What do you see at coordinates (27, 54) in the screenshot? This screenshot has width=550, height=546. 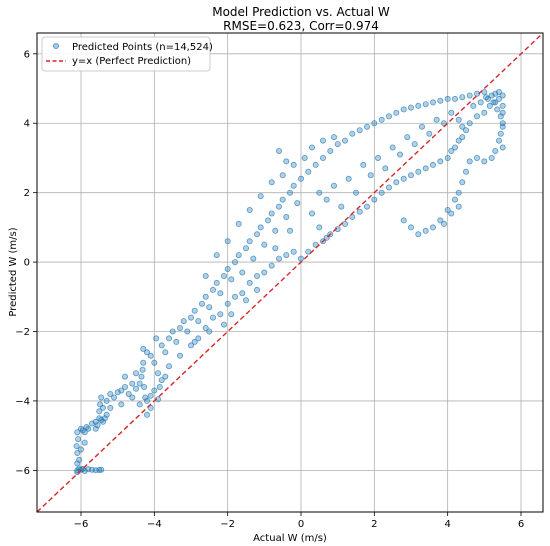 I see `y-tick-label: 6` at bounding box center [27, 54].